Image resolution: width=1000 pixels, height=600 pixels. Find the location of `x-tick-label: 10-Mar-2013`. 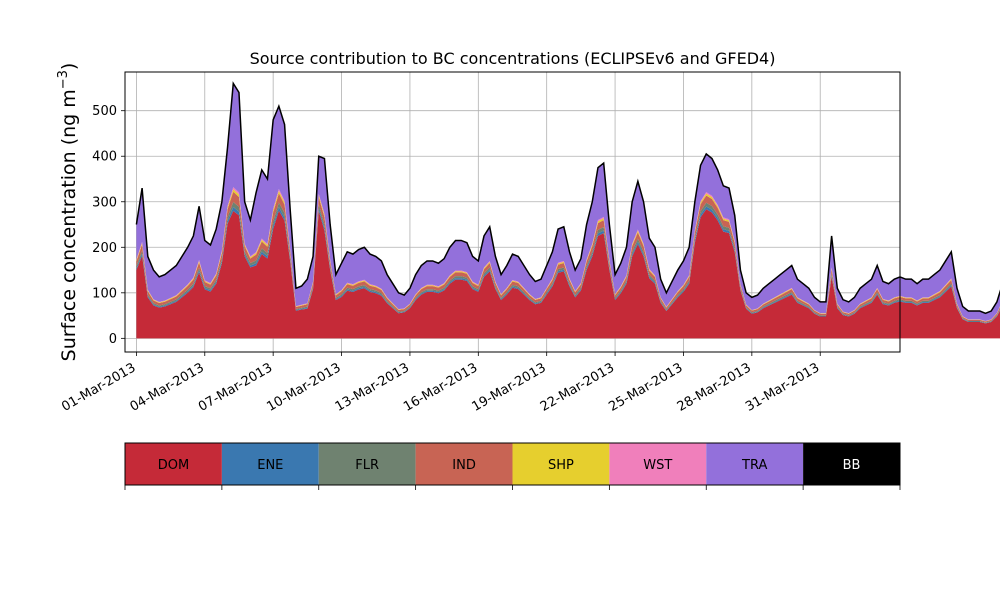

x-tick-label: 10-Mar-2013 is located at coordinates (303, 387).